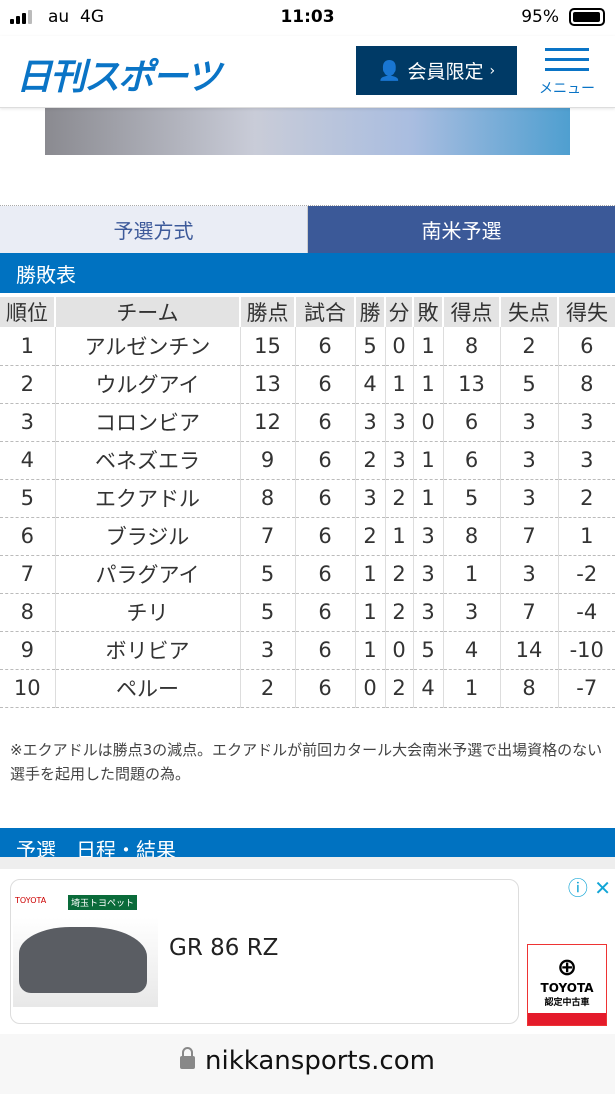 The height and width of the screenshot is (1094, 615). Describe the element at coordinates (528, 650) in the screenshot. I see `table-cell: 14` at that location.